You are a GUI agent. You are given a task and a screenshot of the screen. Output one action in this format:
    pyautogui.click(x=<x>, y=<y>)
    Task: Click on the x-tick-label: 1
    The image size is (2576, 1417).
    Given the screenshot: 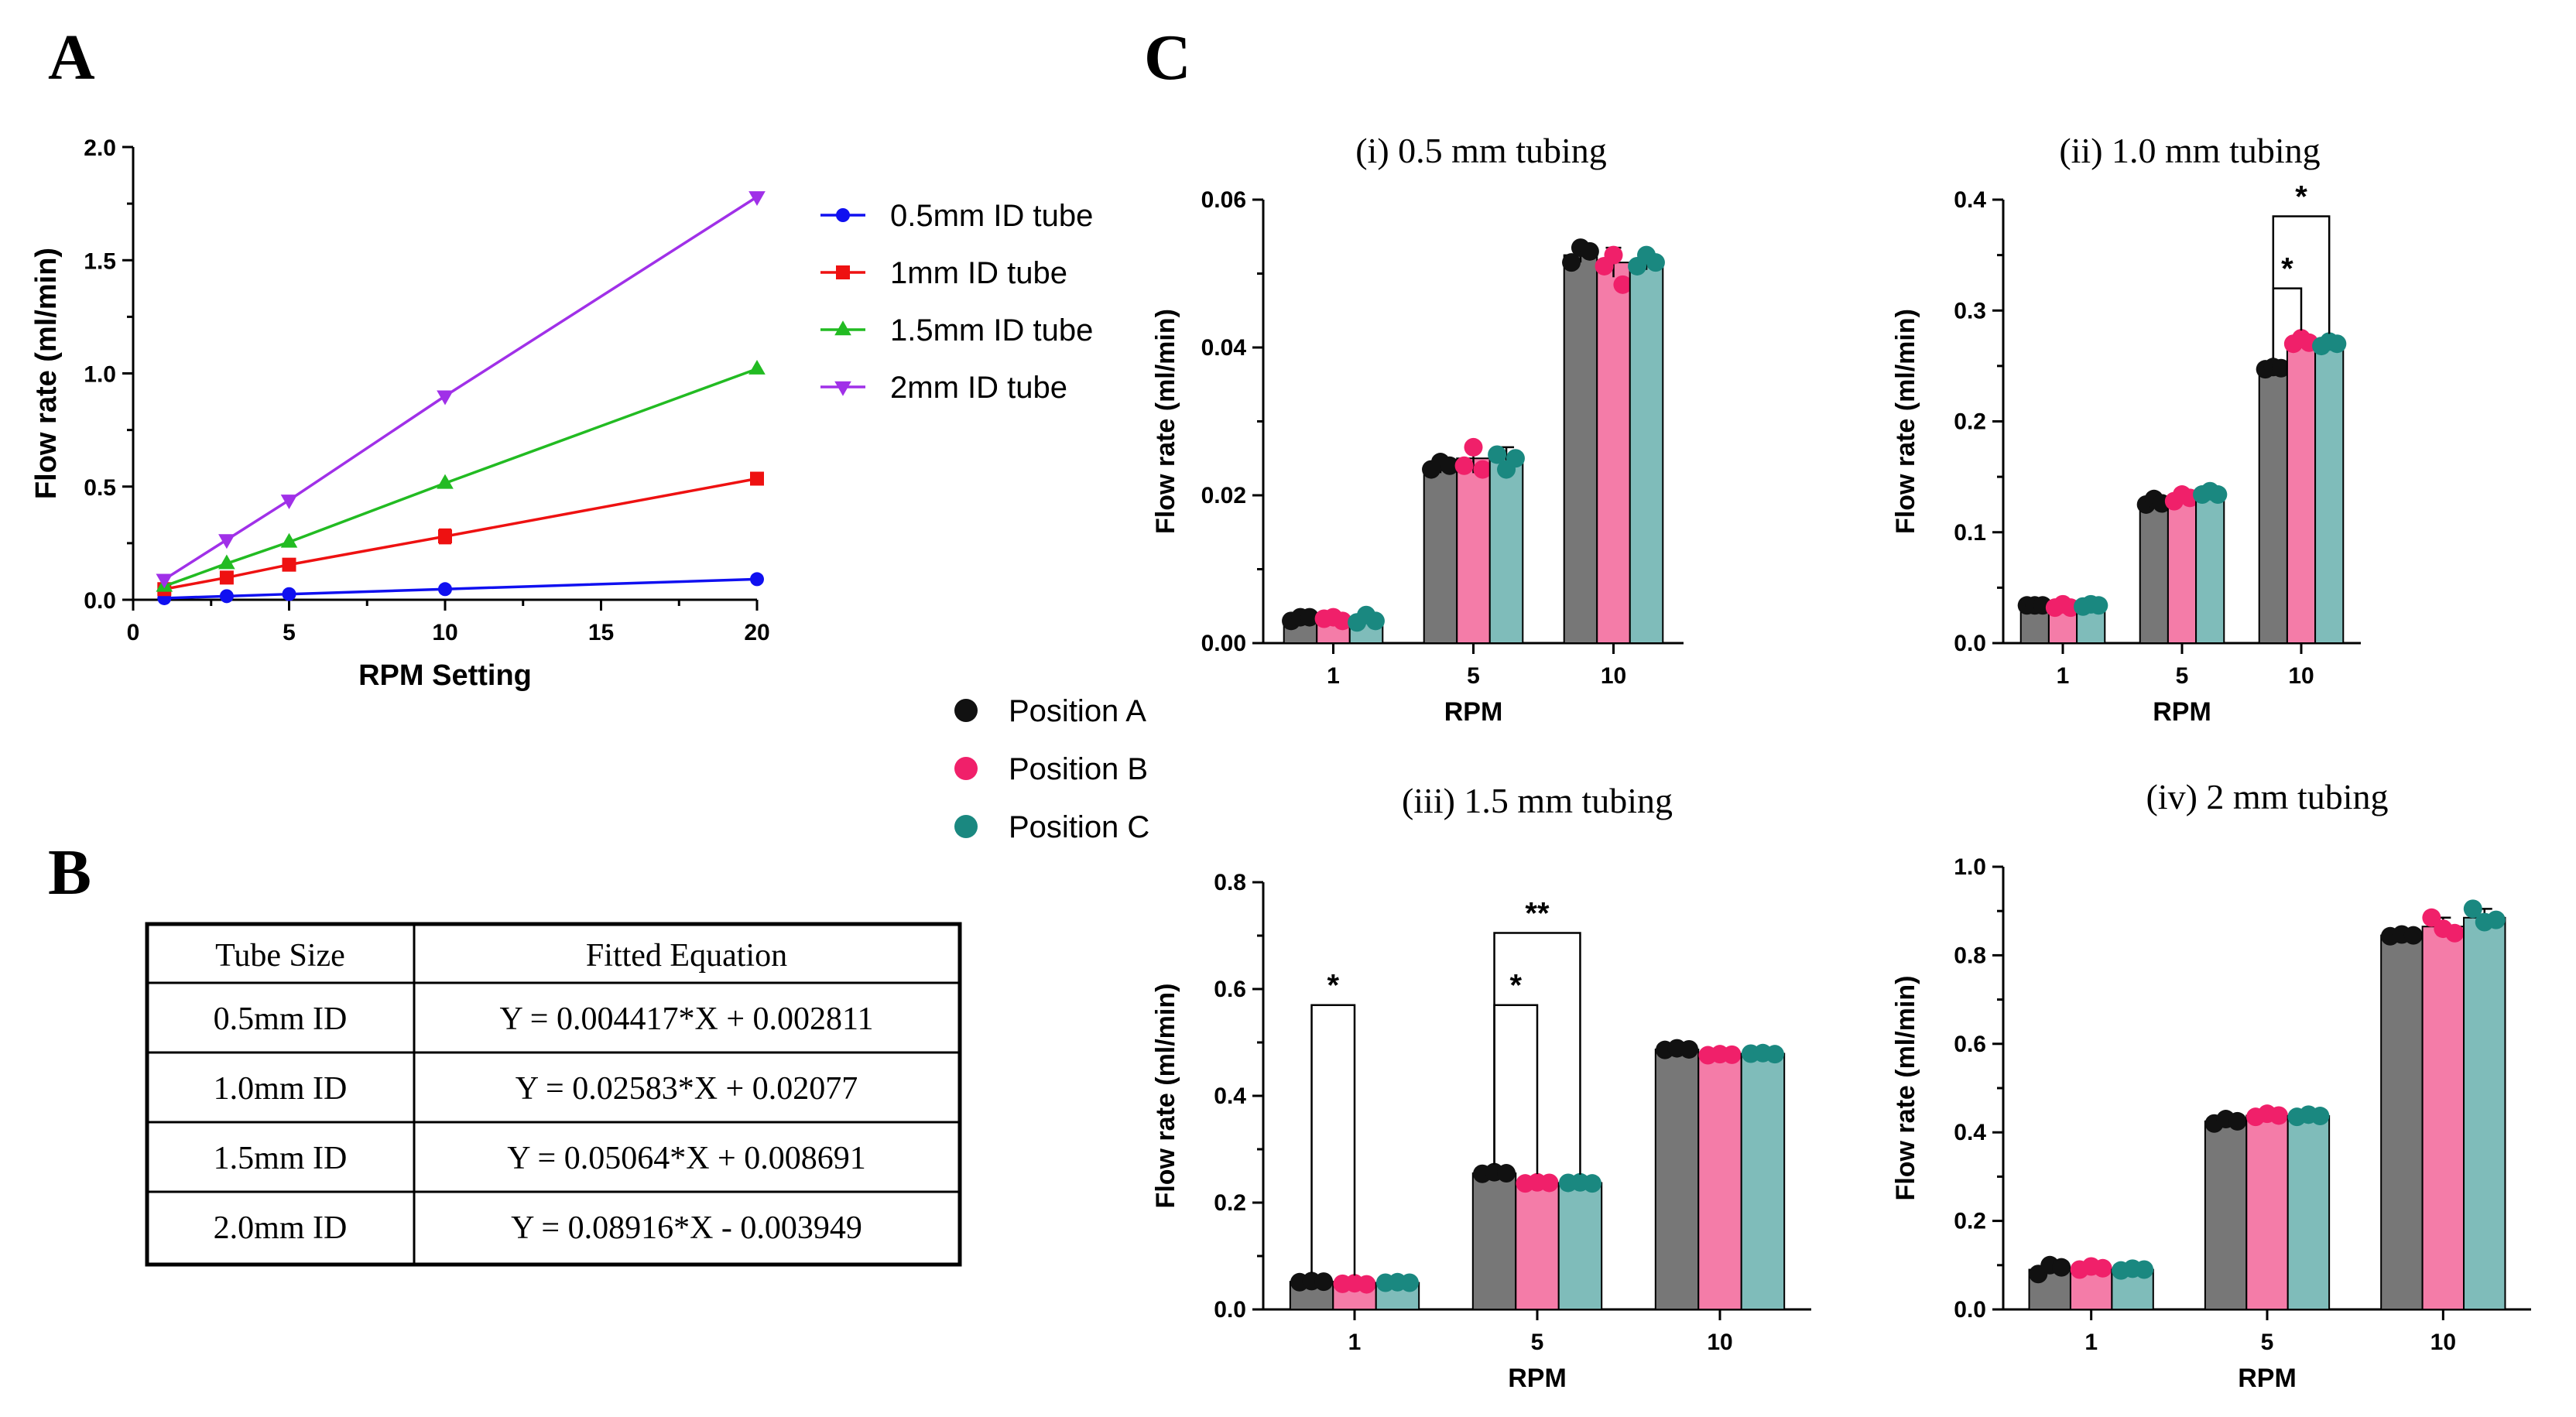 What is the action you would take?
    pyautogui.click(x=1355, y=1342)
    